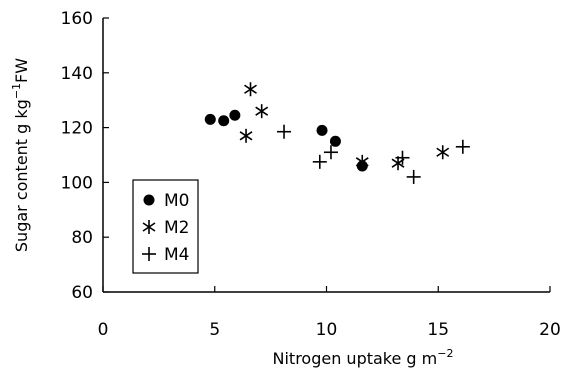  What do you see at coordinates (149, 200) in the screenshot?
I see `legend-marker-m0` at bounding box center [149, 200].